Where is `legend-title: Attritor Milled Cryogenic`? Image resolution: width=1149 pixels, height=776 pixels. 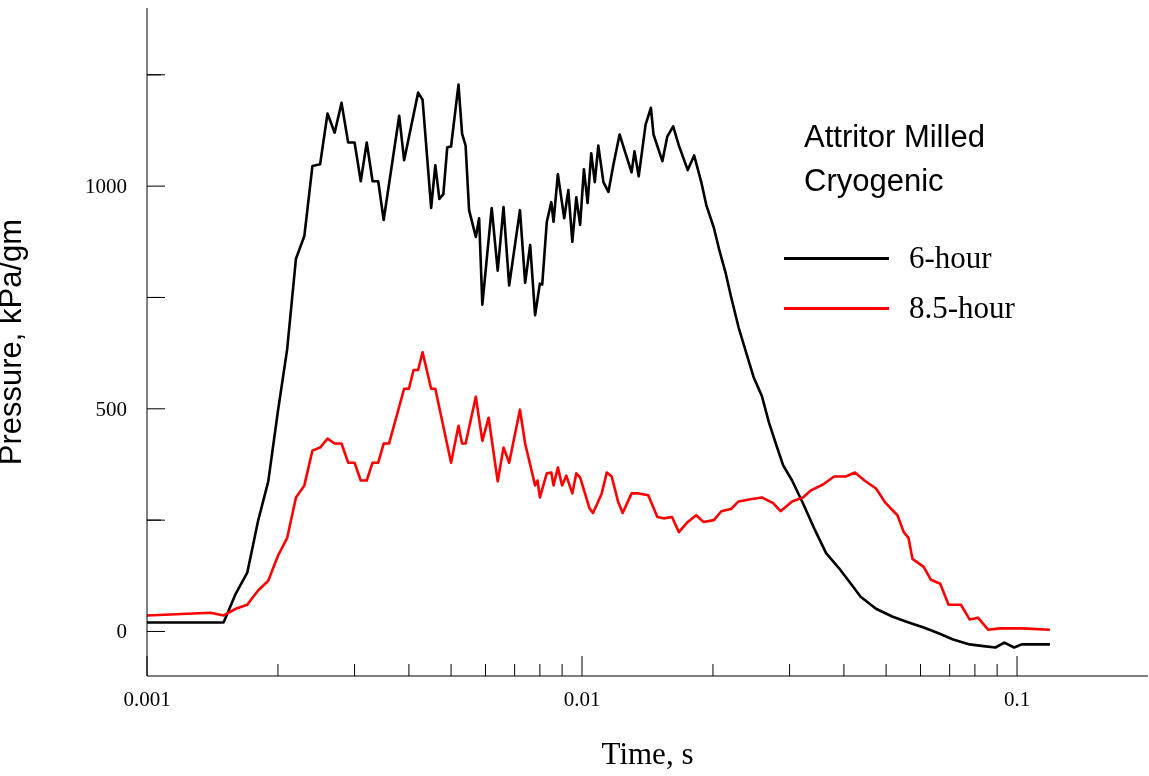 legend-title: Attritor Milled Cryogenic is located at coordinates (895, 159).